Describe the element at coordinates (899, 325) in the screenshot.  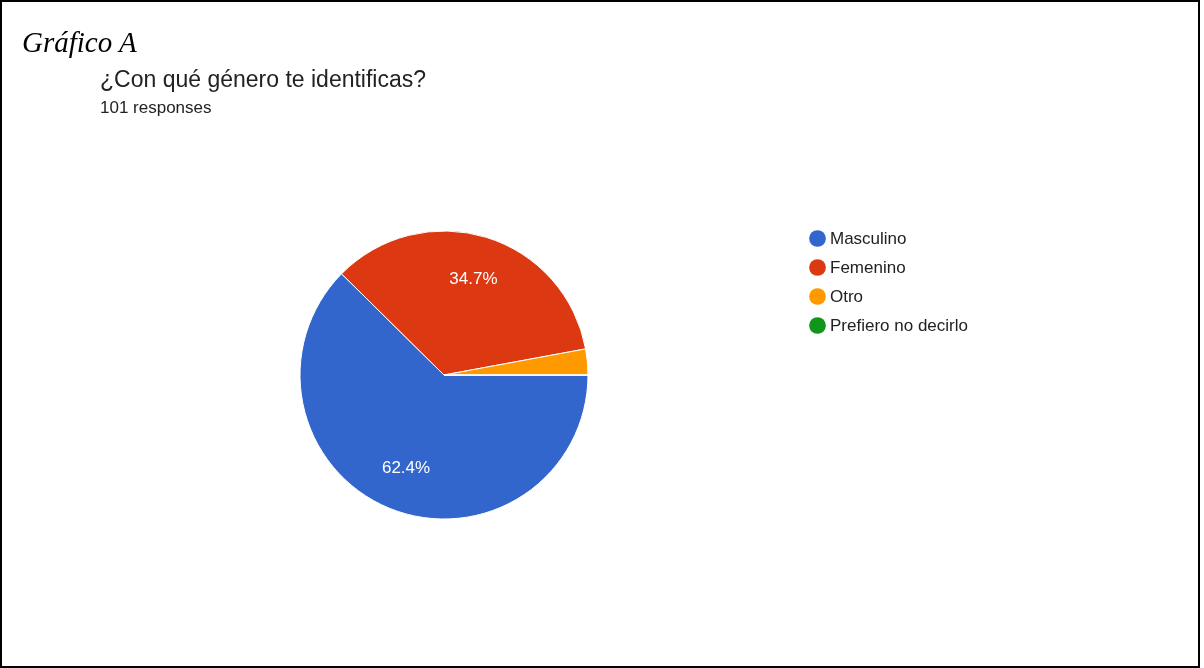
I see `legend-label: Prefiero no decirlo` at that location.